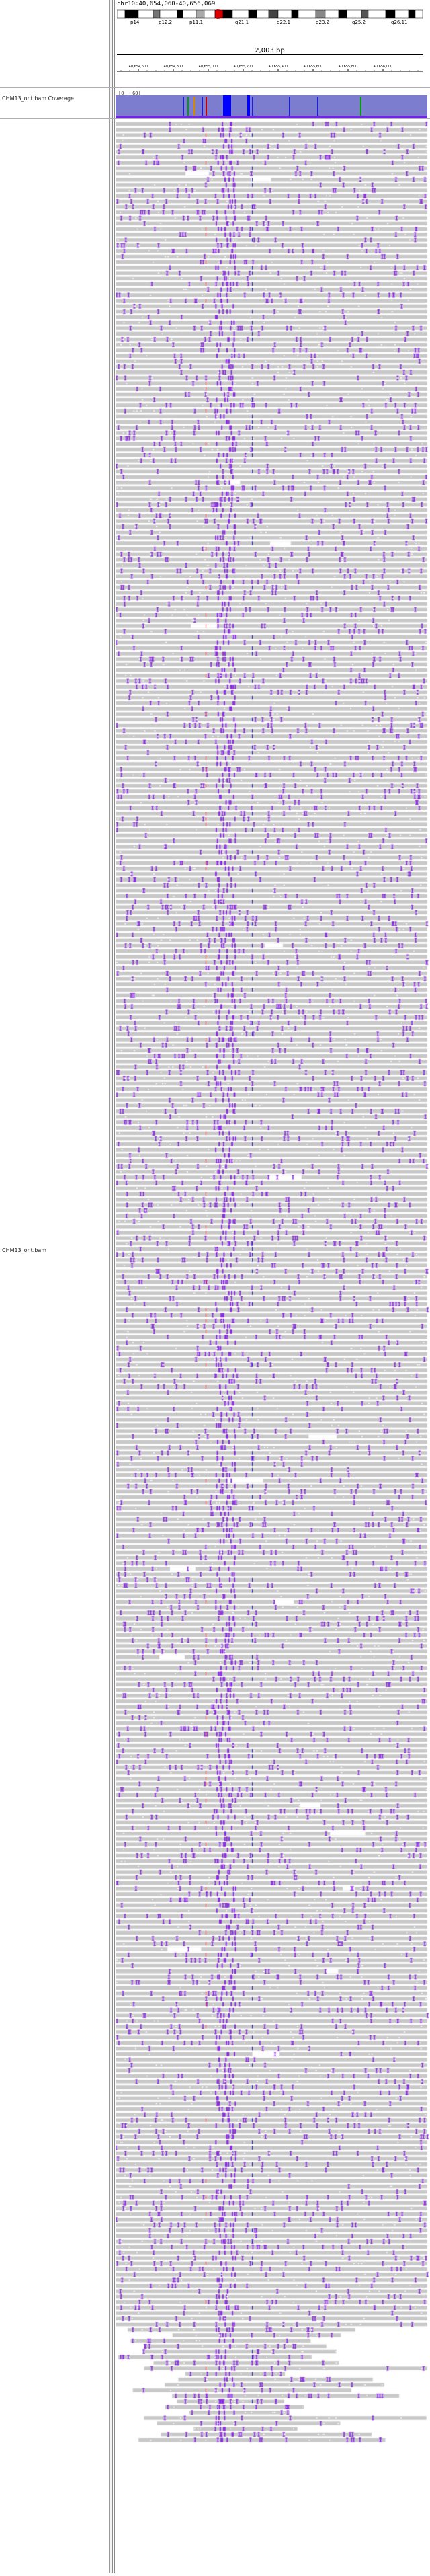 Image resolution: width=430 pixels, height=2576 pixels. What do you see at coordinates (313, 67) in the screenshot?
I see `ruler-tick-label: 40,655,600` at bounding box center [313, 67].